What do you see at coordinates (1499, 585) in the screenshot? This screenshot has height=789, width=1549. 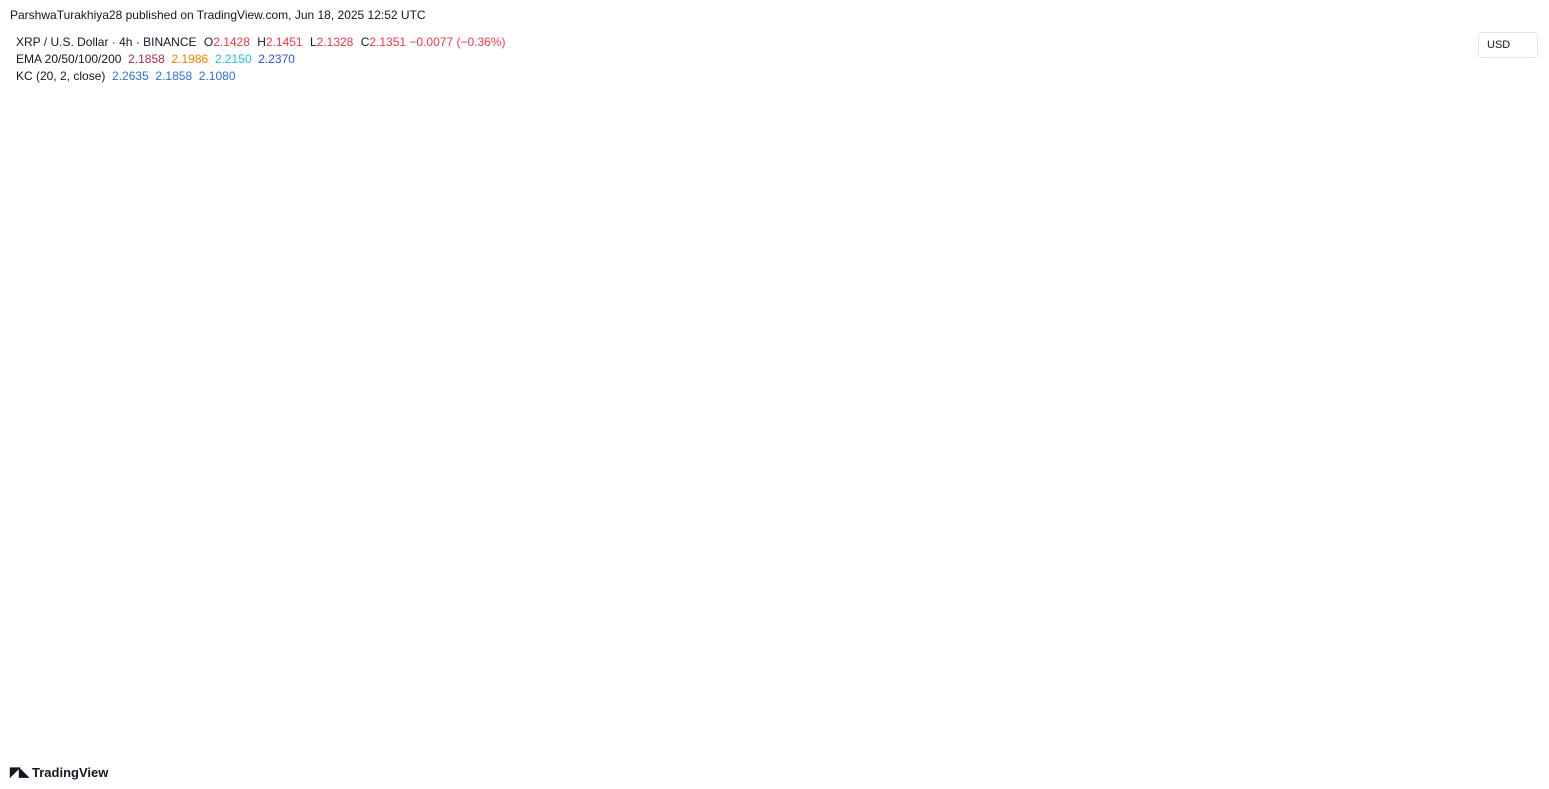 I see `price-badge-label: 2.1858` at bounding box center [1499, 585].